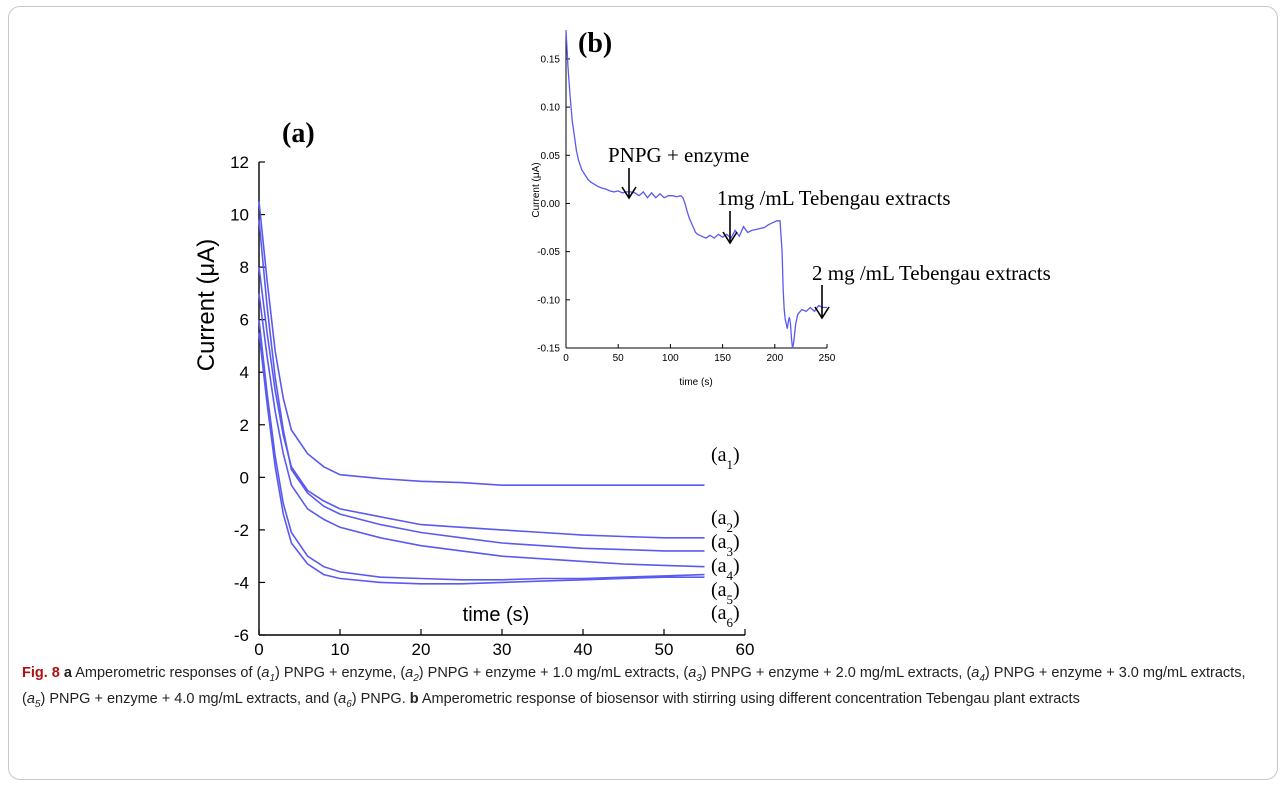 The width and height of the screenshot is (1287, 787). I want to click on panel-a-y-tick-label: -2, so click(241, 530).